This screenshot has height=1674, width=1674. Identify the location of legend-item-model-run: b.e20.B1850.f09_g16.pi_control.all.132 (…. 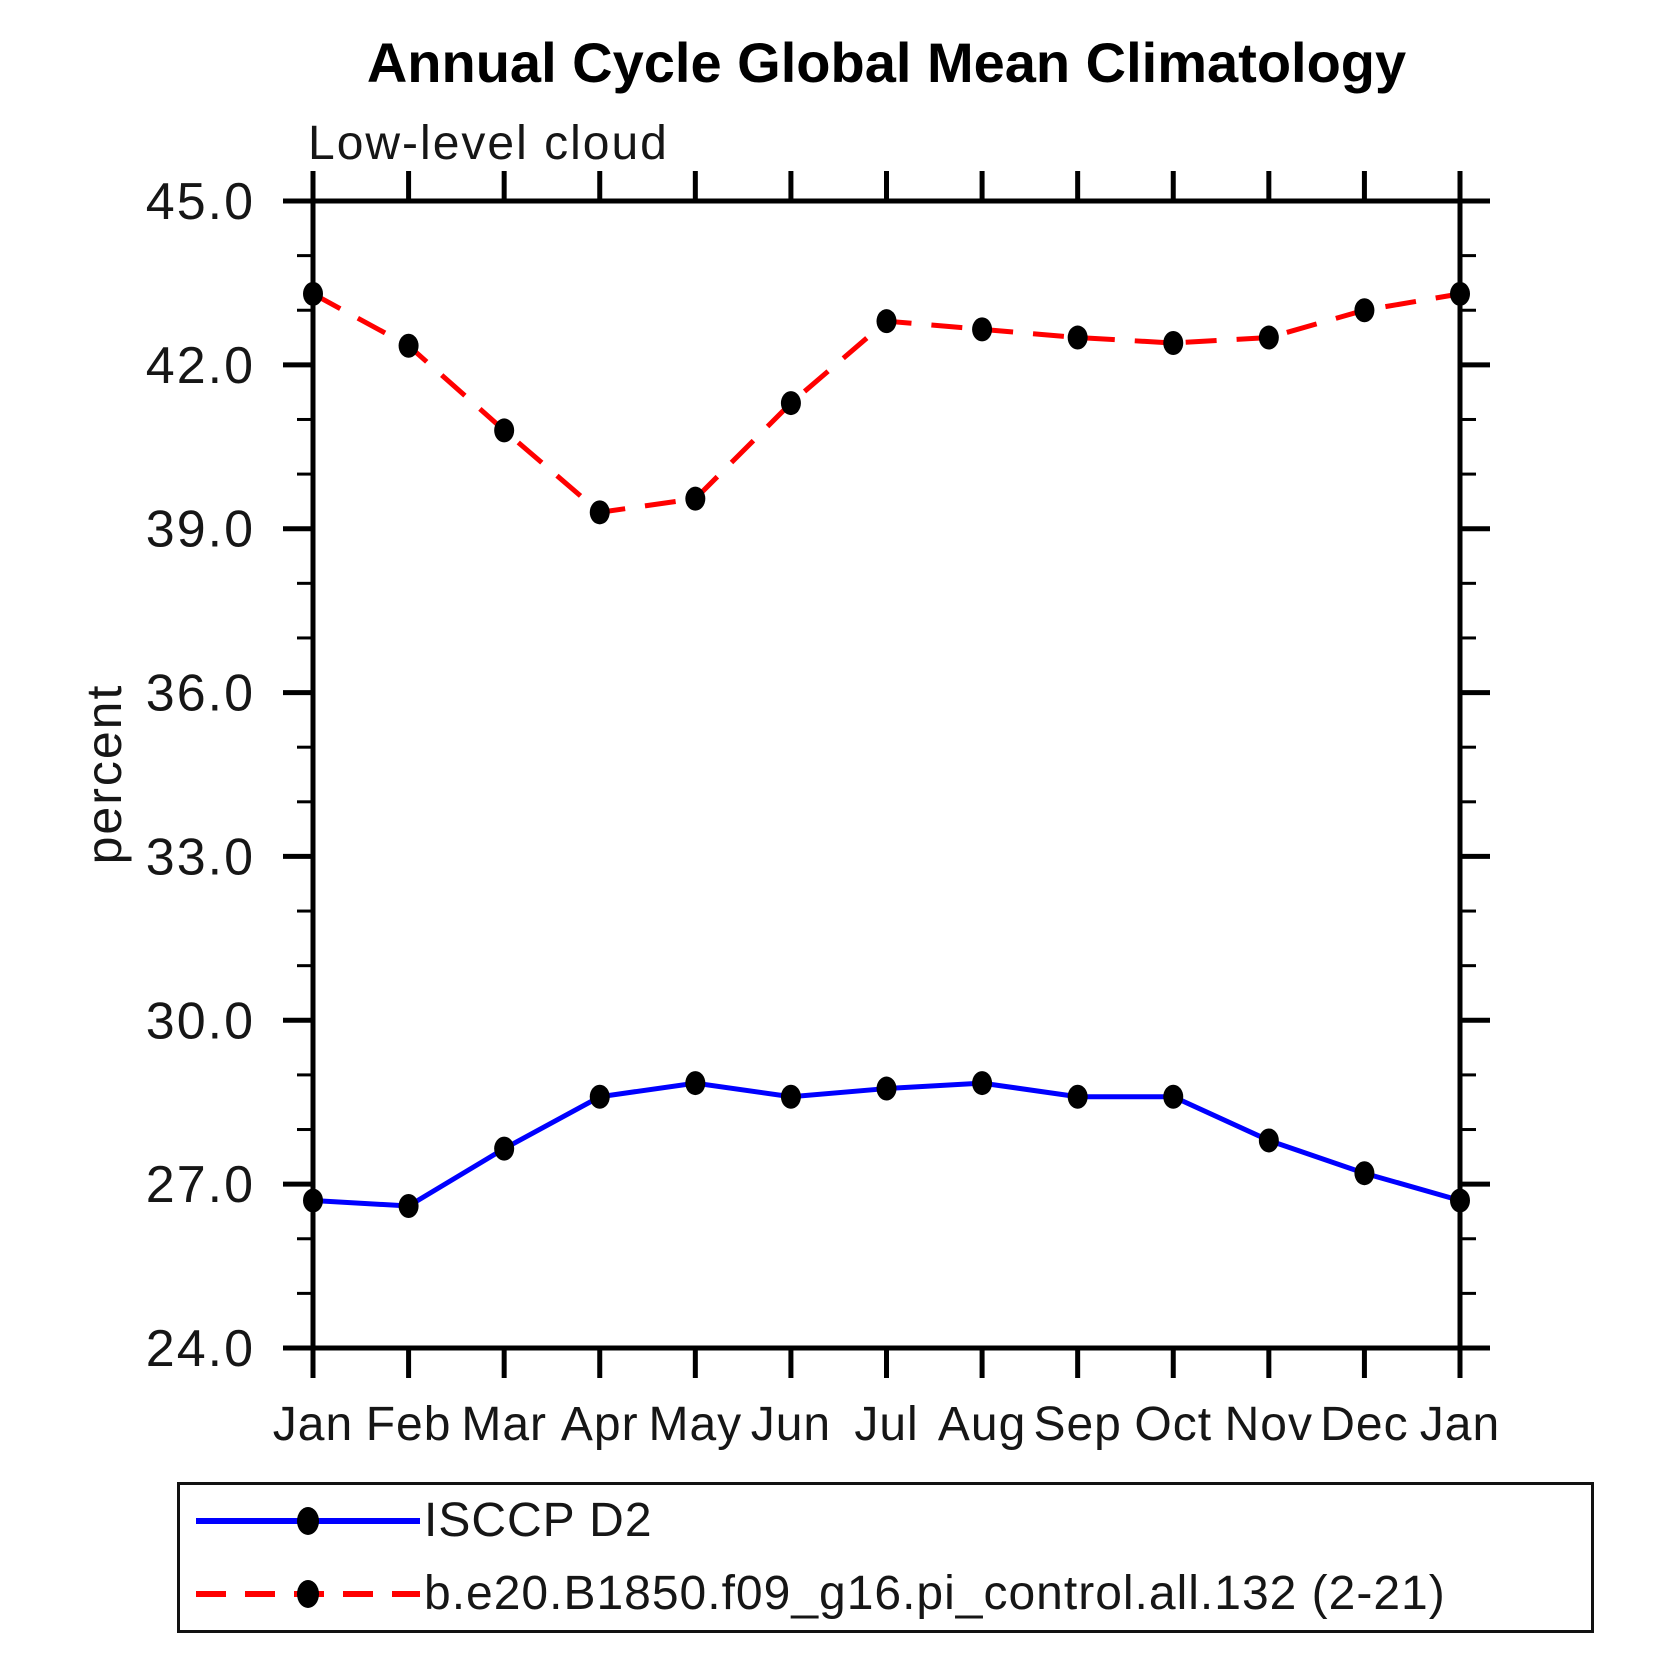
(885, 1594).